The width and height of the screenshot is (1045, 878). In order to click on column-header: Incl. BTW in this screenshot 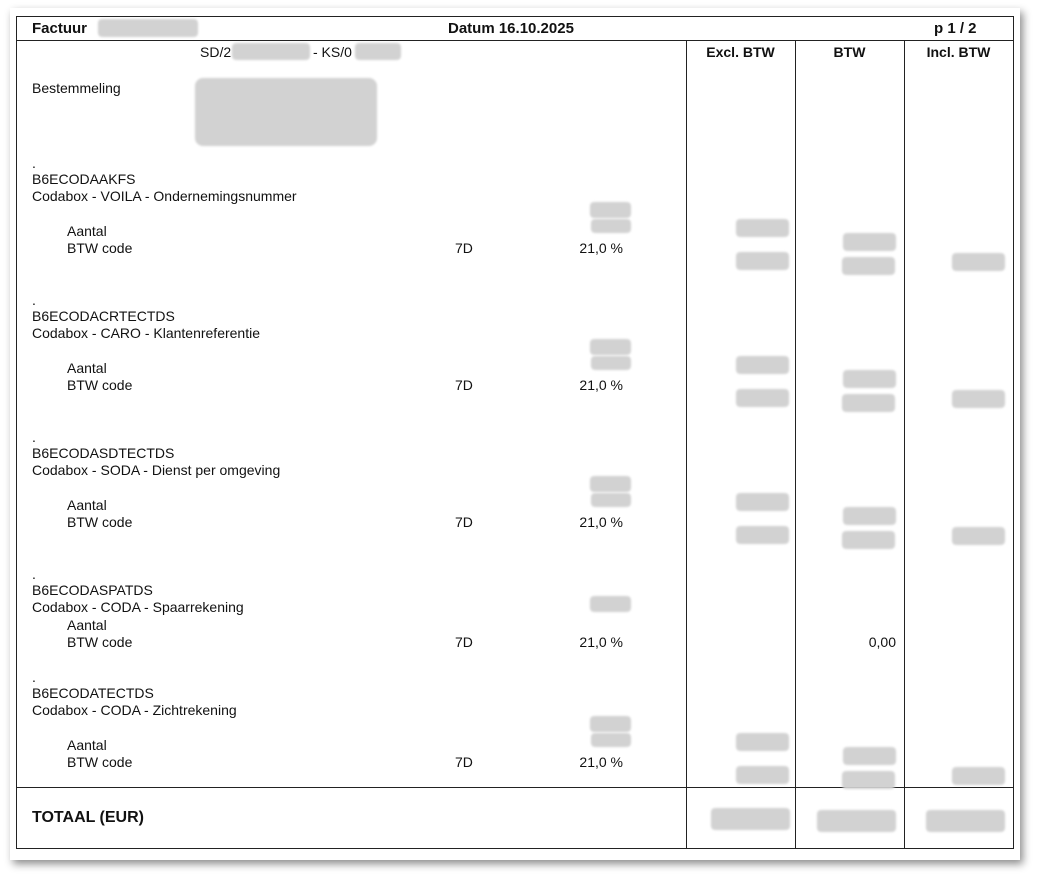, I will do `click(958, 52)`.